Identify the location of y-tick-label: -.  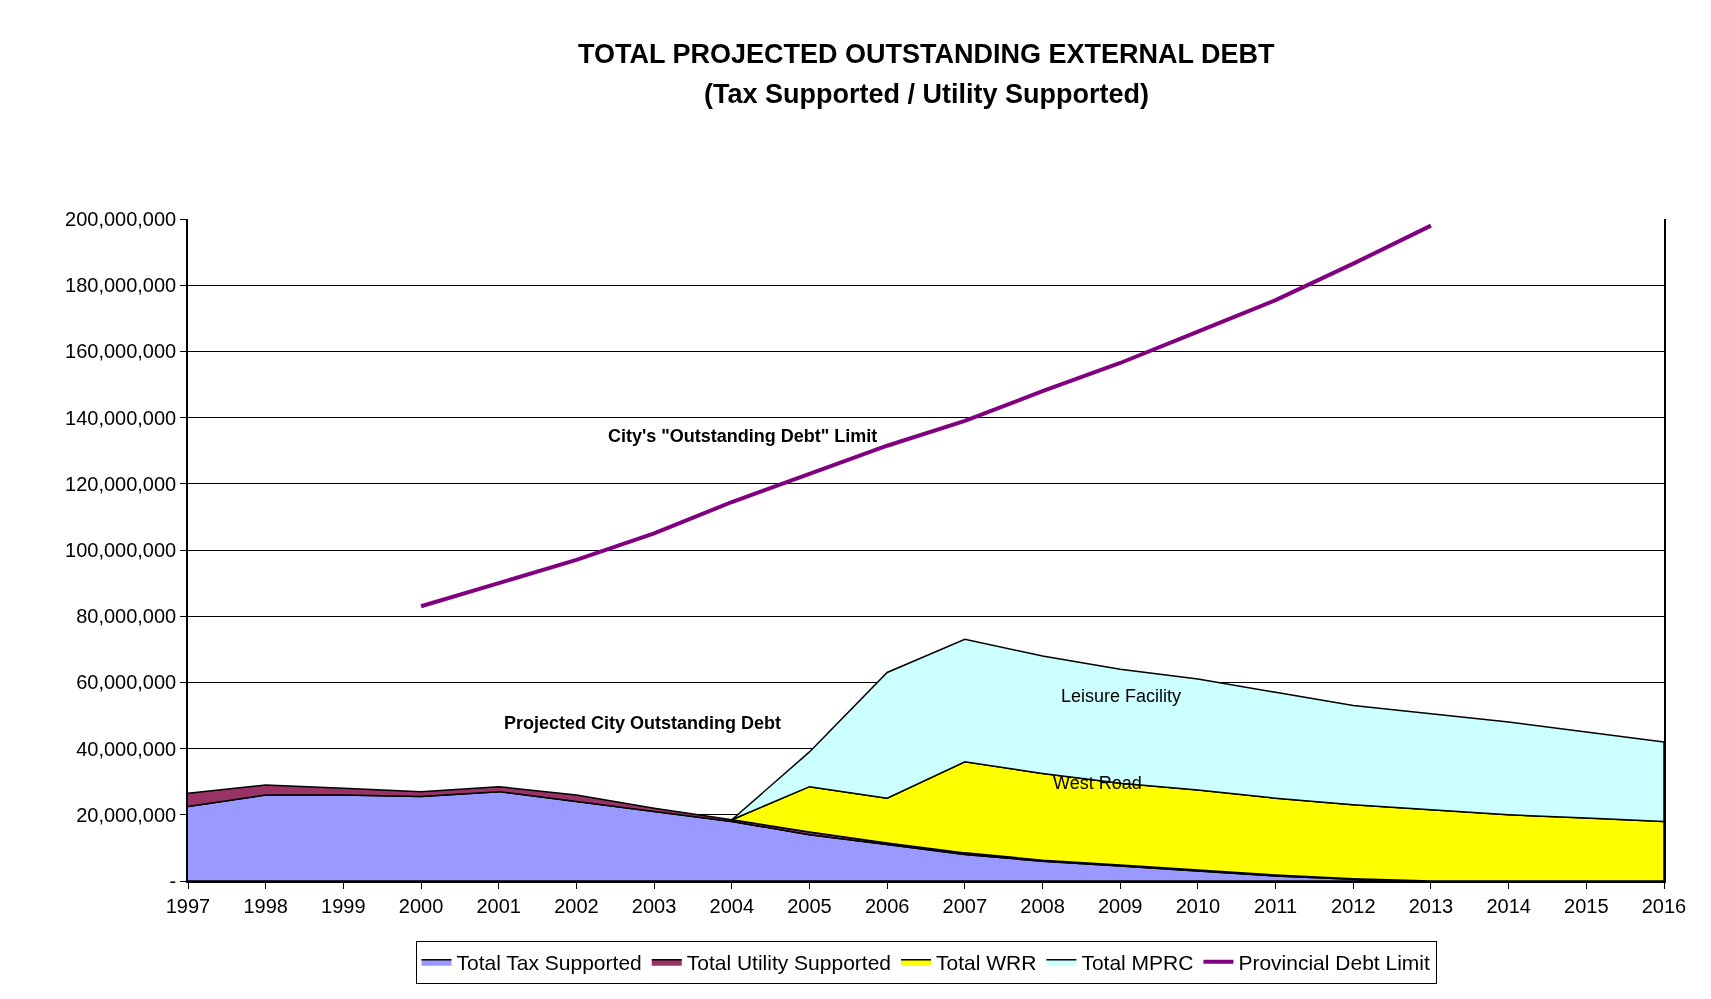
(173, 881).